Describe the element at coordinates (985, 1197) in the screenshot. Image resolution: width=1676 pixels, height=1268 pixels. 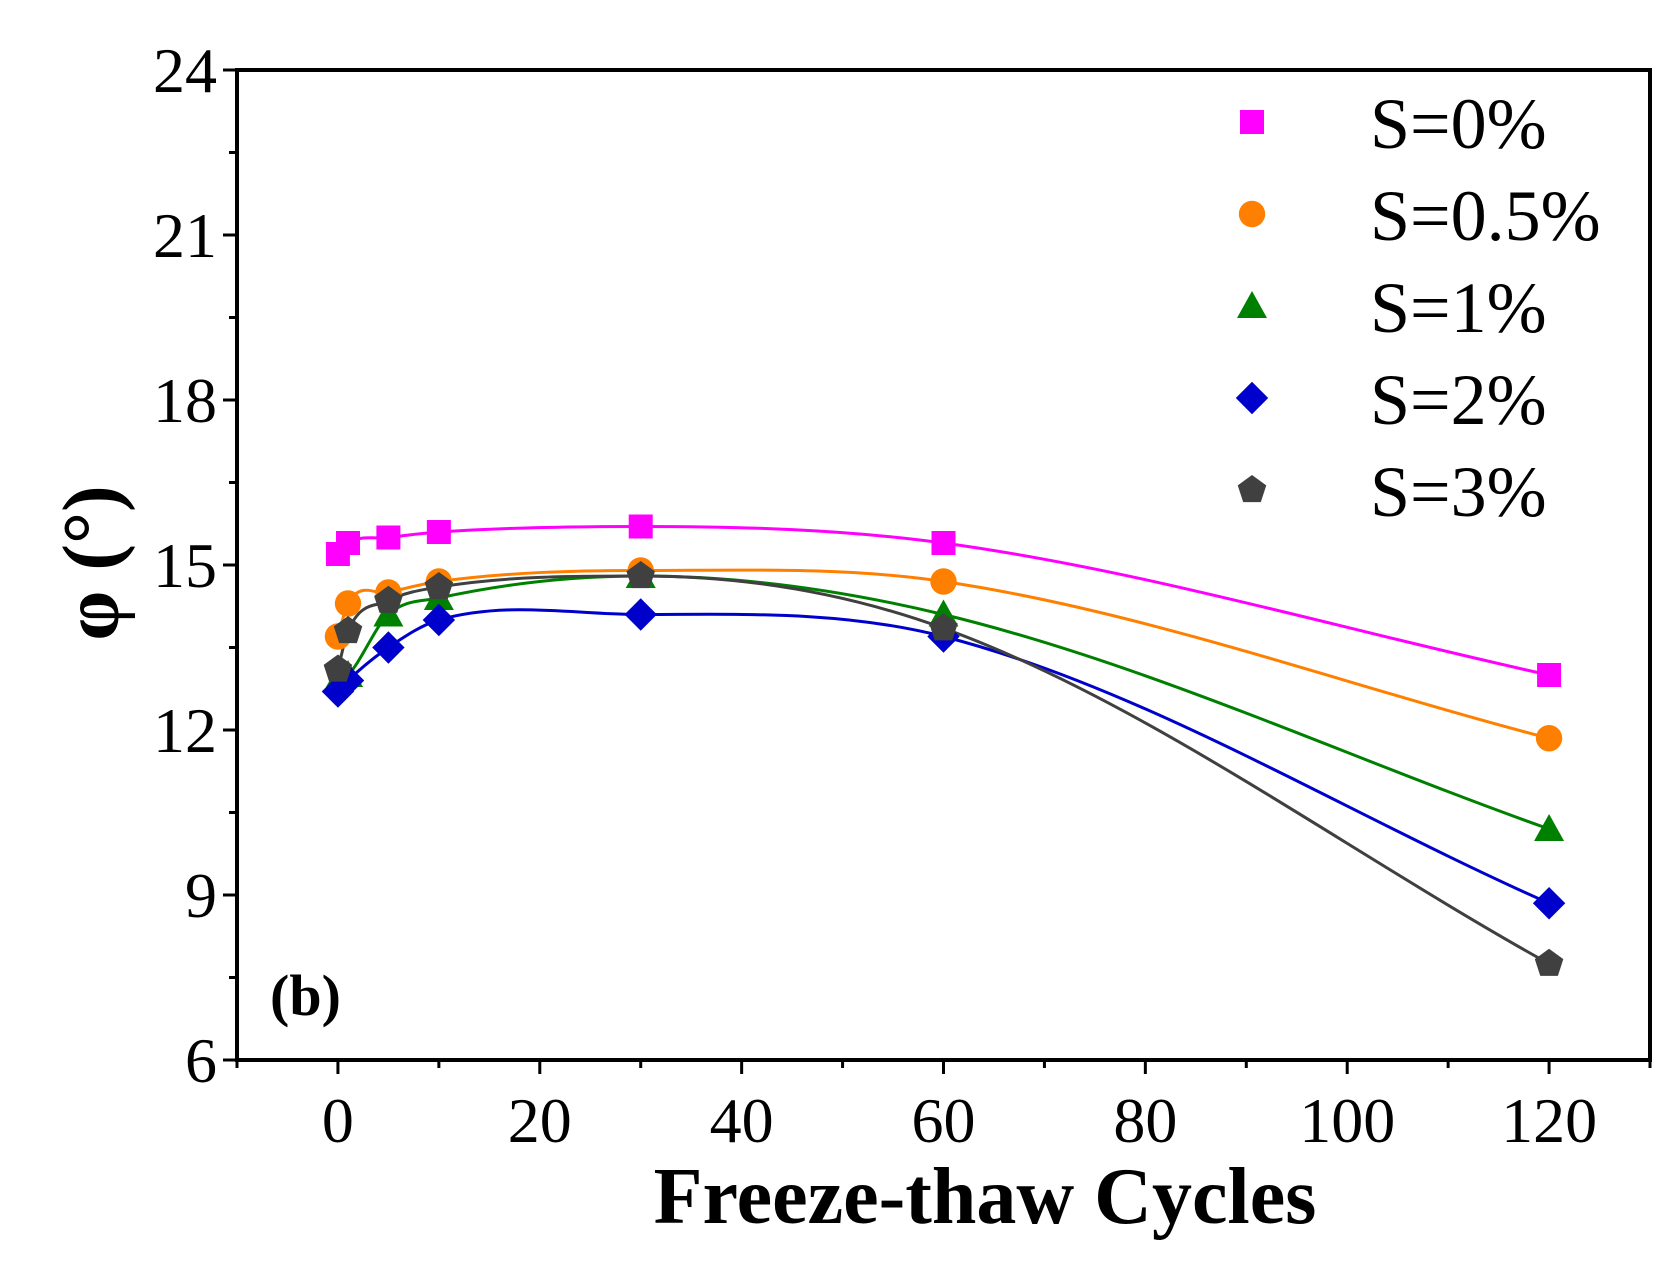
I see `x-axis-title: Freeze-thaw Cycles` at that location.